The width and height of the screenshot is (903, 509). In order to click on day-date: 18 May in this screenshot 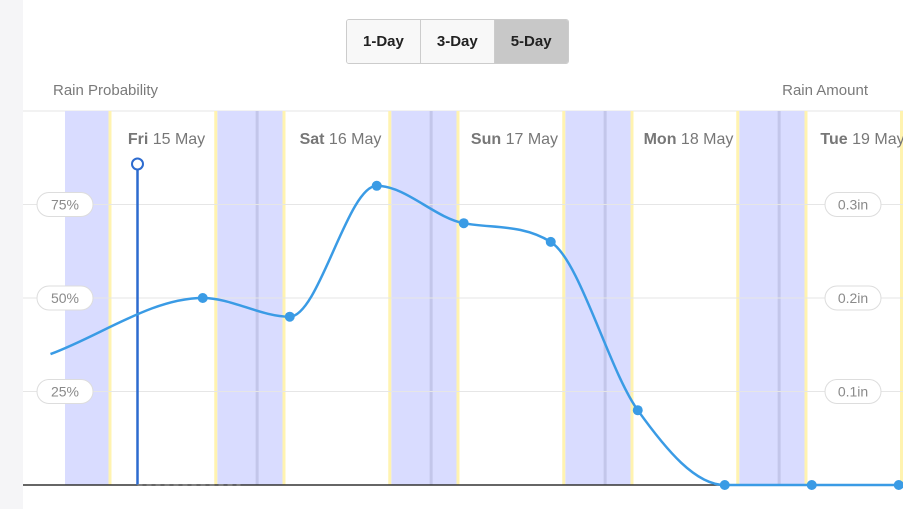, I will do `click(704, 139)`.